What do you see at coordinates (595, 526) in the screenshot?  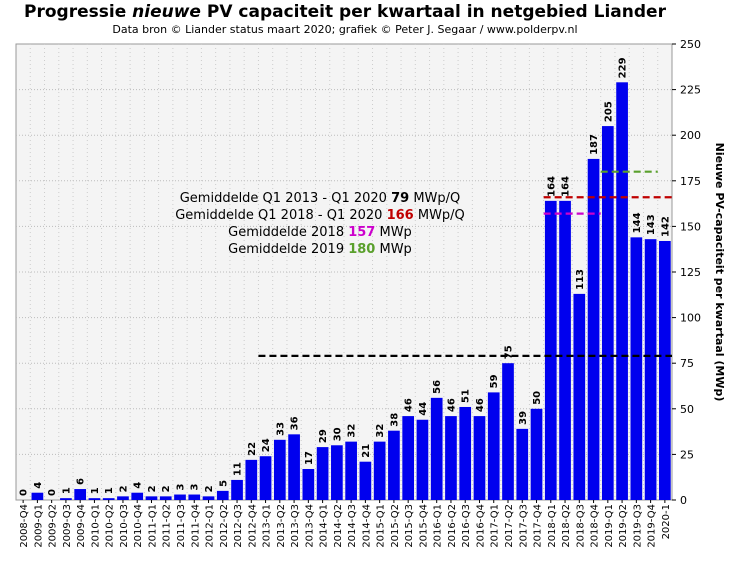 I see `x-tick-label: 2018-Q4` at bounding box center [595, 526].